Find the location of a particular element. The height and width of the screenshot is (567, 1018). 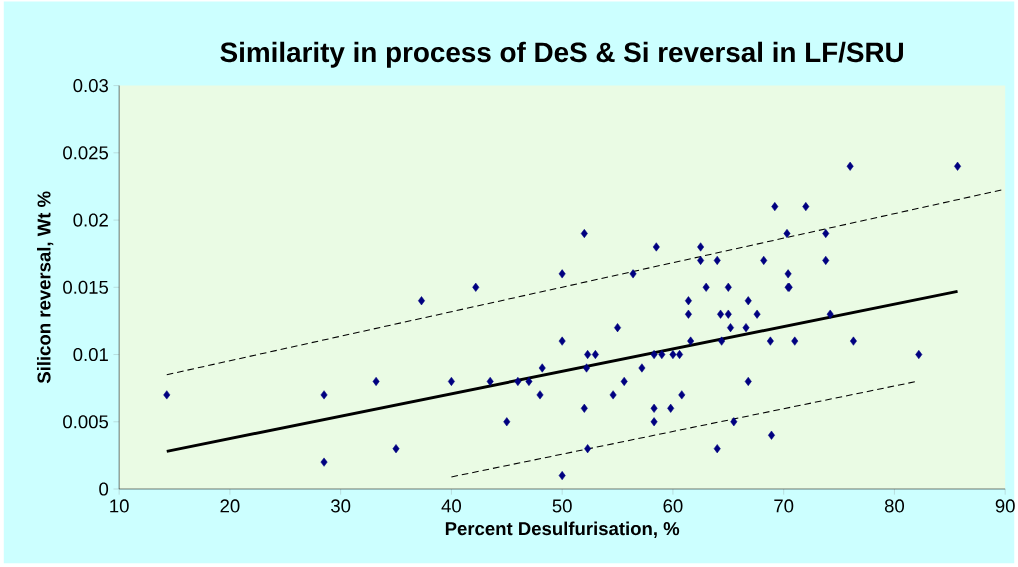

y-tick-label: 0.02 is located at coordinates (90, 220).